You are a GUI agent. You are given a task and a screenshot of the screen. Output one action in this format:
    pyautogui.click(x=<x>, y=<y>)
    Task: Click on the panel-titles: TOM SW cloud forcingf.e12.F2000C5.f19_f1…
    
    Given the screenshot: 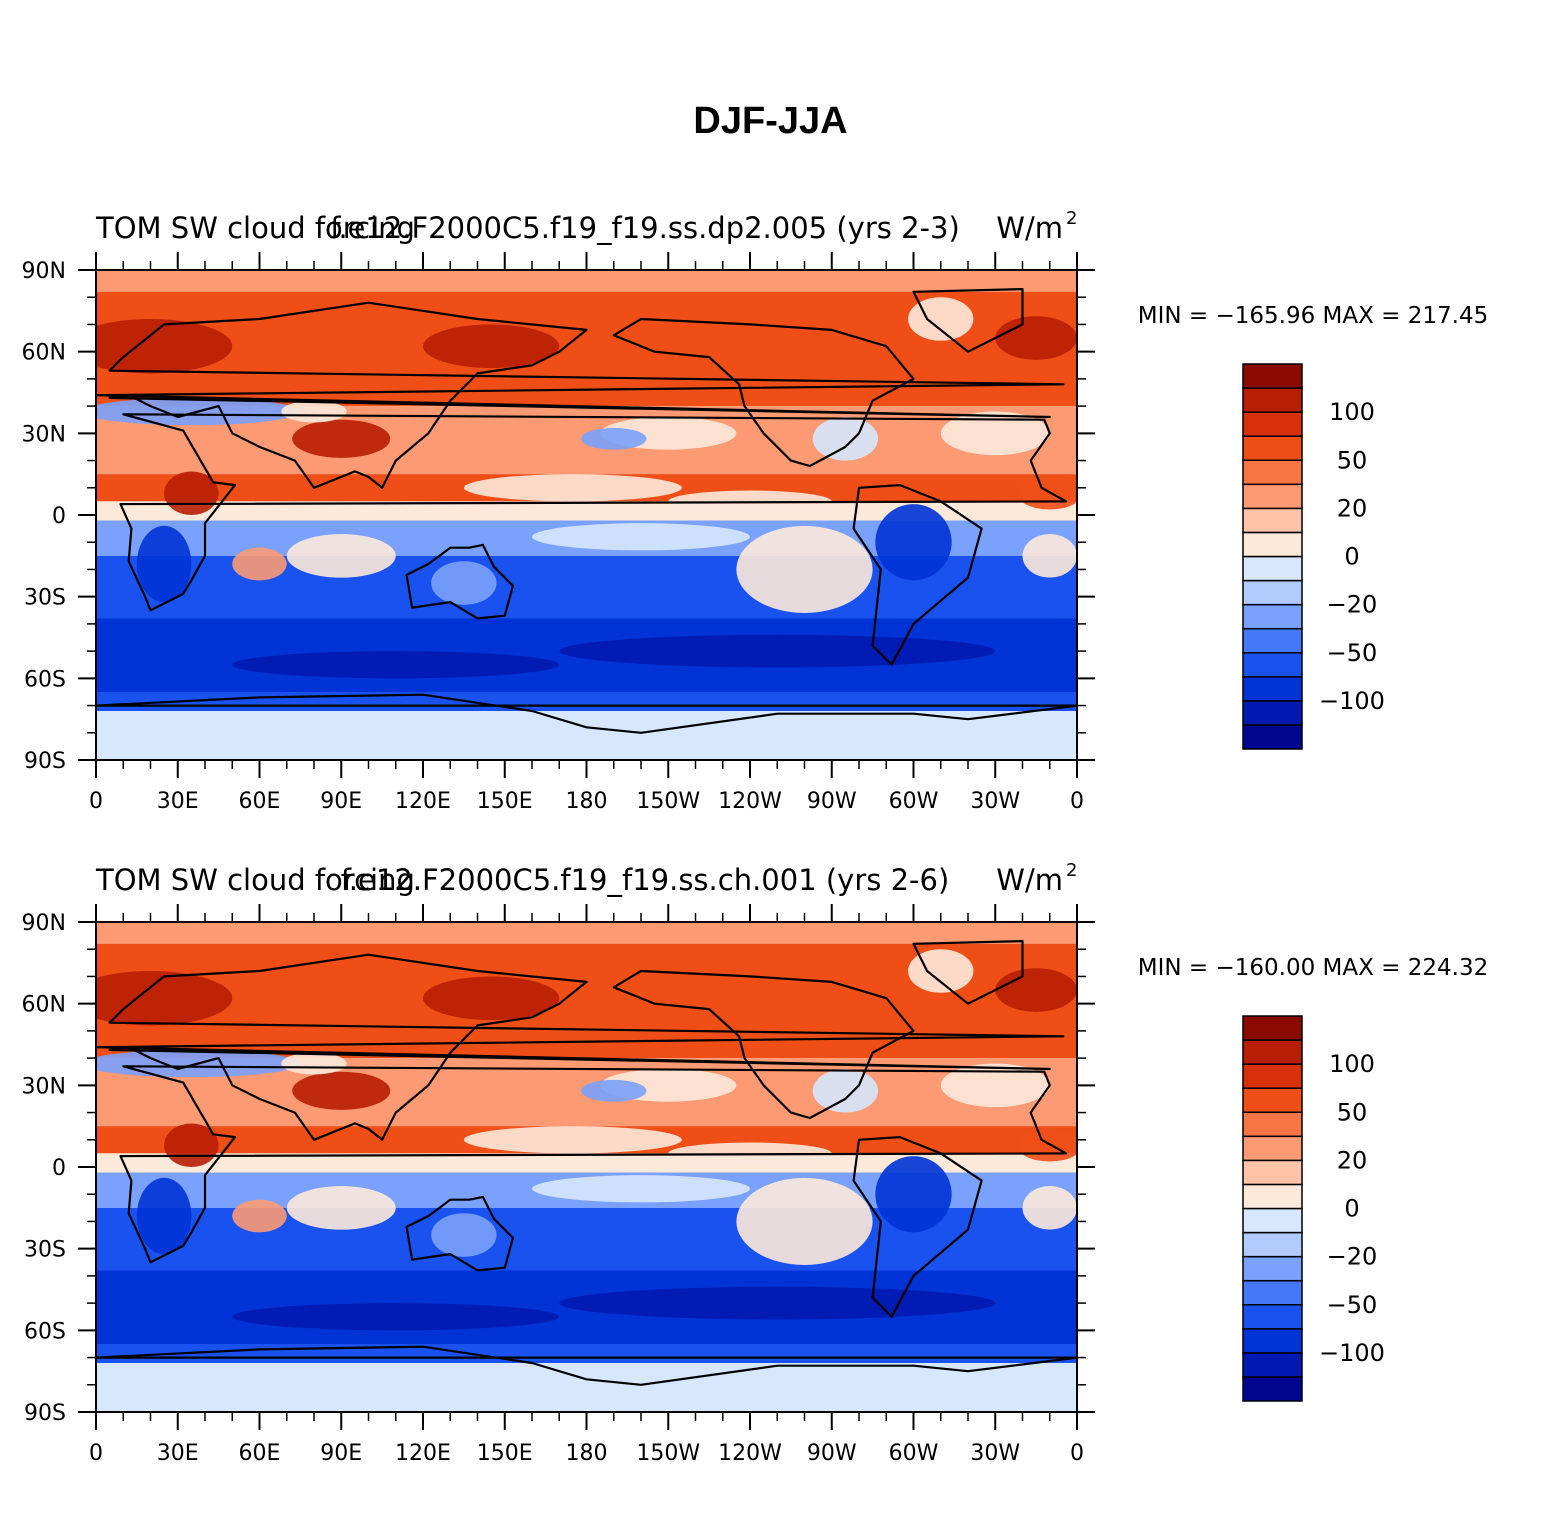 What is the action you would take?
    pyautogui.click(x=791, y=920)
    